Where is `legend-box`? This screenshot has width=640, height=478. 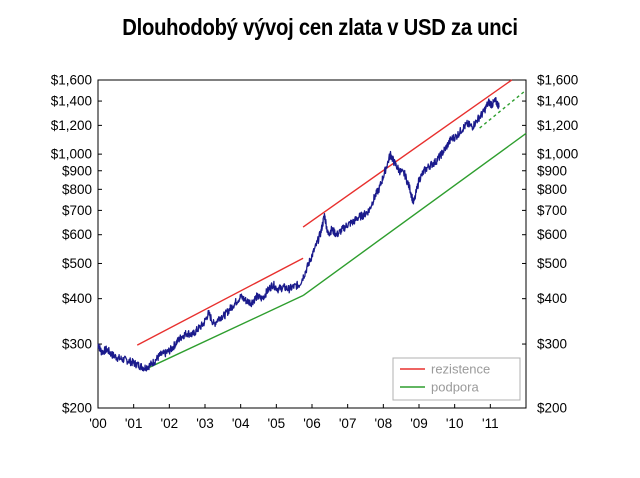
legend-box is located at coordinates (456, 379).